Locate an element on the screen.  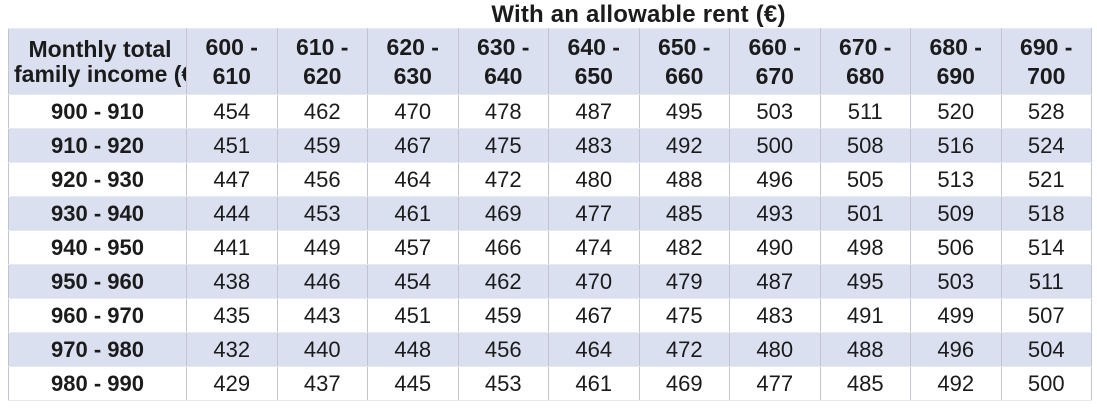
rent-value-cell: 524 is located at coordinates (1046, 145).